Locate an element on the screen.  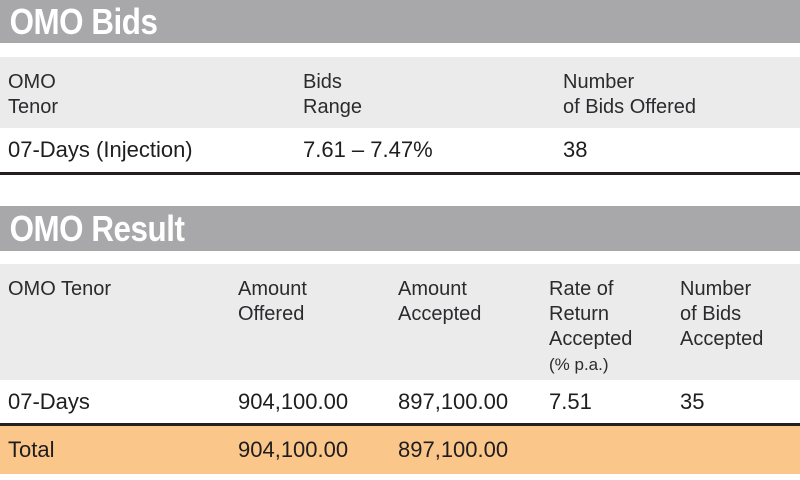
result-header-tenor: OMO Tenor is located at coordinates (119, 328).